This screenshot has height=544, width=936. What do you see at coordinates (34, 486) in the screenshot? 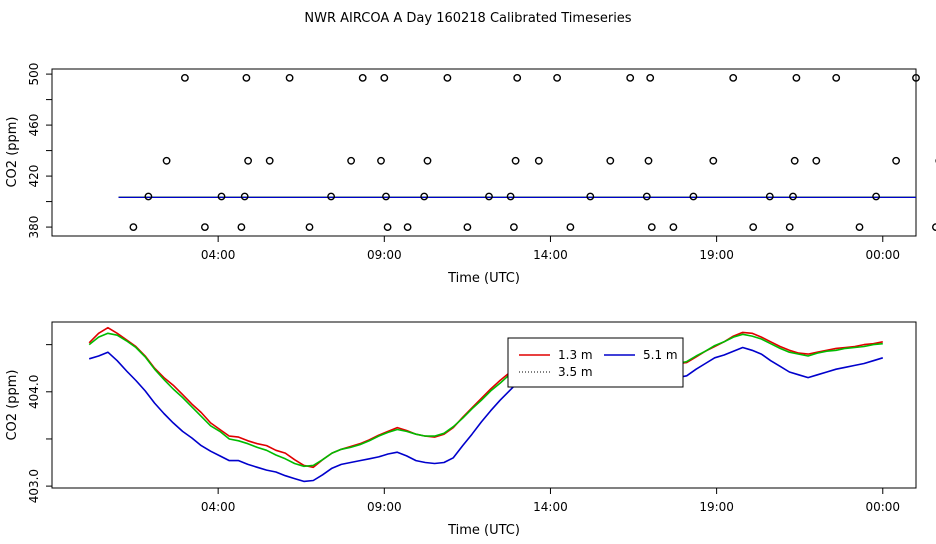
I see `y-tick-label: 403.0` at bounding box center [34, 486].